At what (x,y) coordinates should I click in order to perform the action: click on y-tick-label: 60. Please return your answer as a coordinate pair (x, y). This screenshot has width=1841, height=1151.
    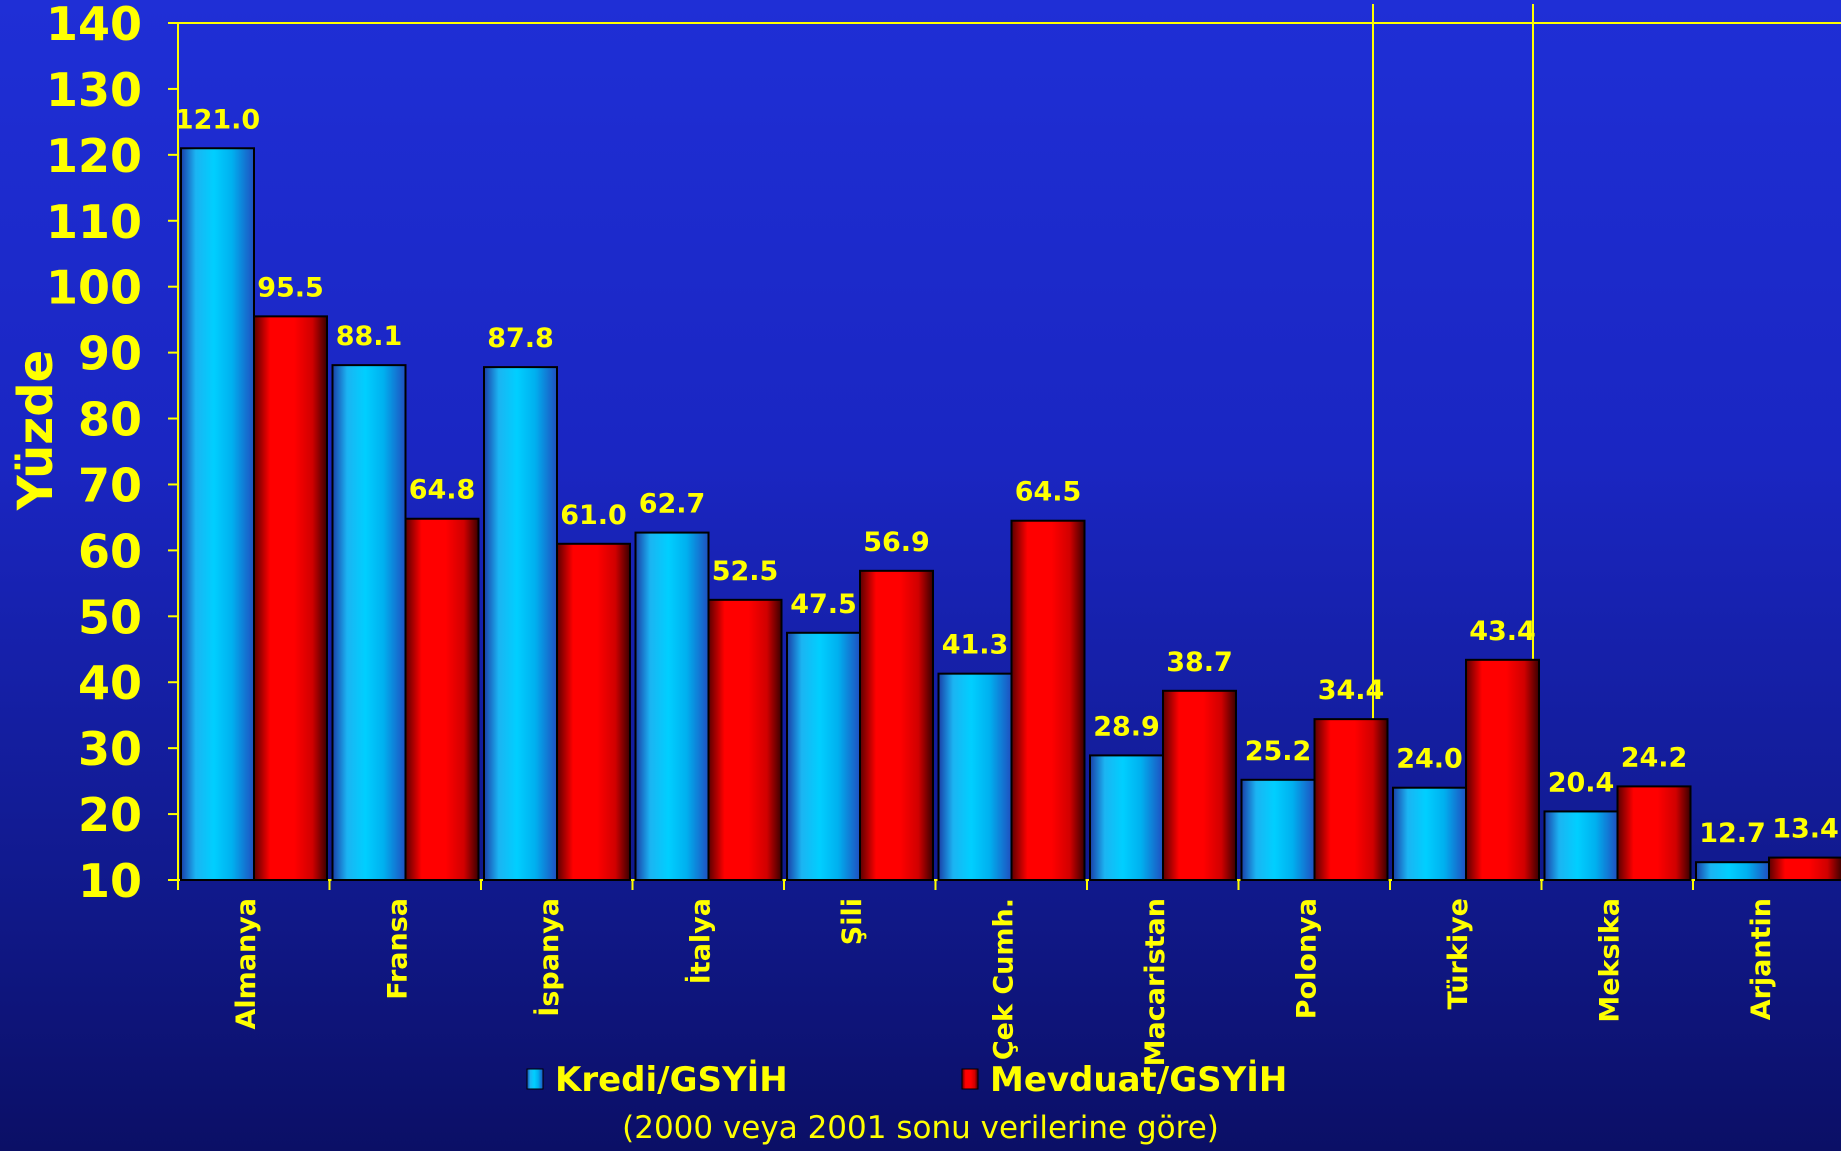
    Looking at the image, I should click on (110, 551).